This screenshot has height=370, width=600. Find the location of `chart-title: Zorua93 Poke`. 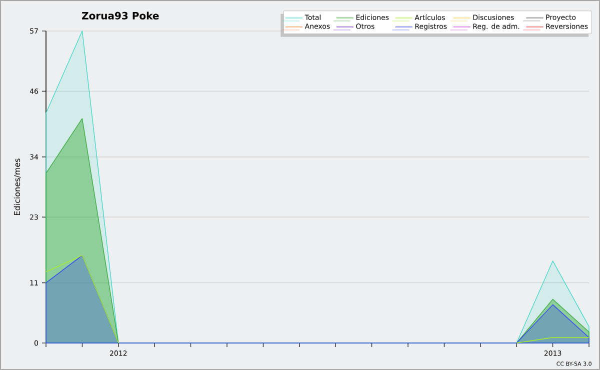

chart-title: Zorua93 Poke is located at coordinates (120, 16).